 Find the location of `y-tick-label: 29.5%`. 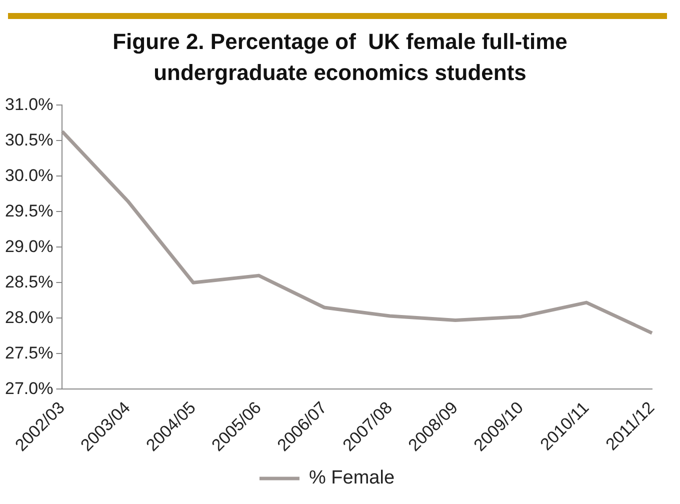

y-tick-label: 29.5% is located at coordinates (29, 210).